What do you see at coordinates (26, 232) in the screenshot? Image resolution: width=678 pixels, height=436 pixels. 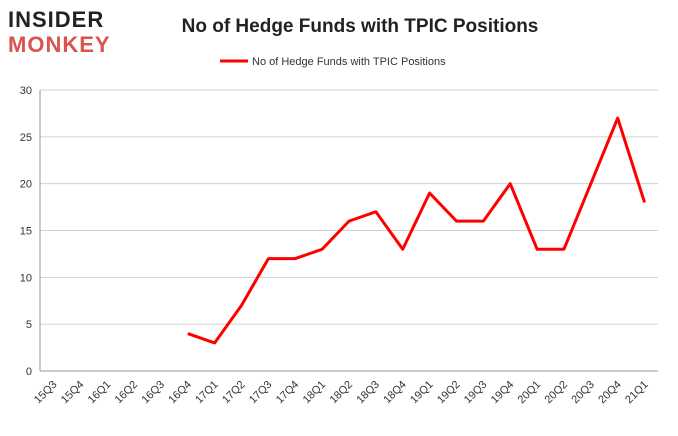 I see `y-tick-label: 15` at bounding box center [26, 232].